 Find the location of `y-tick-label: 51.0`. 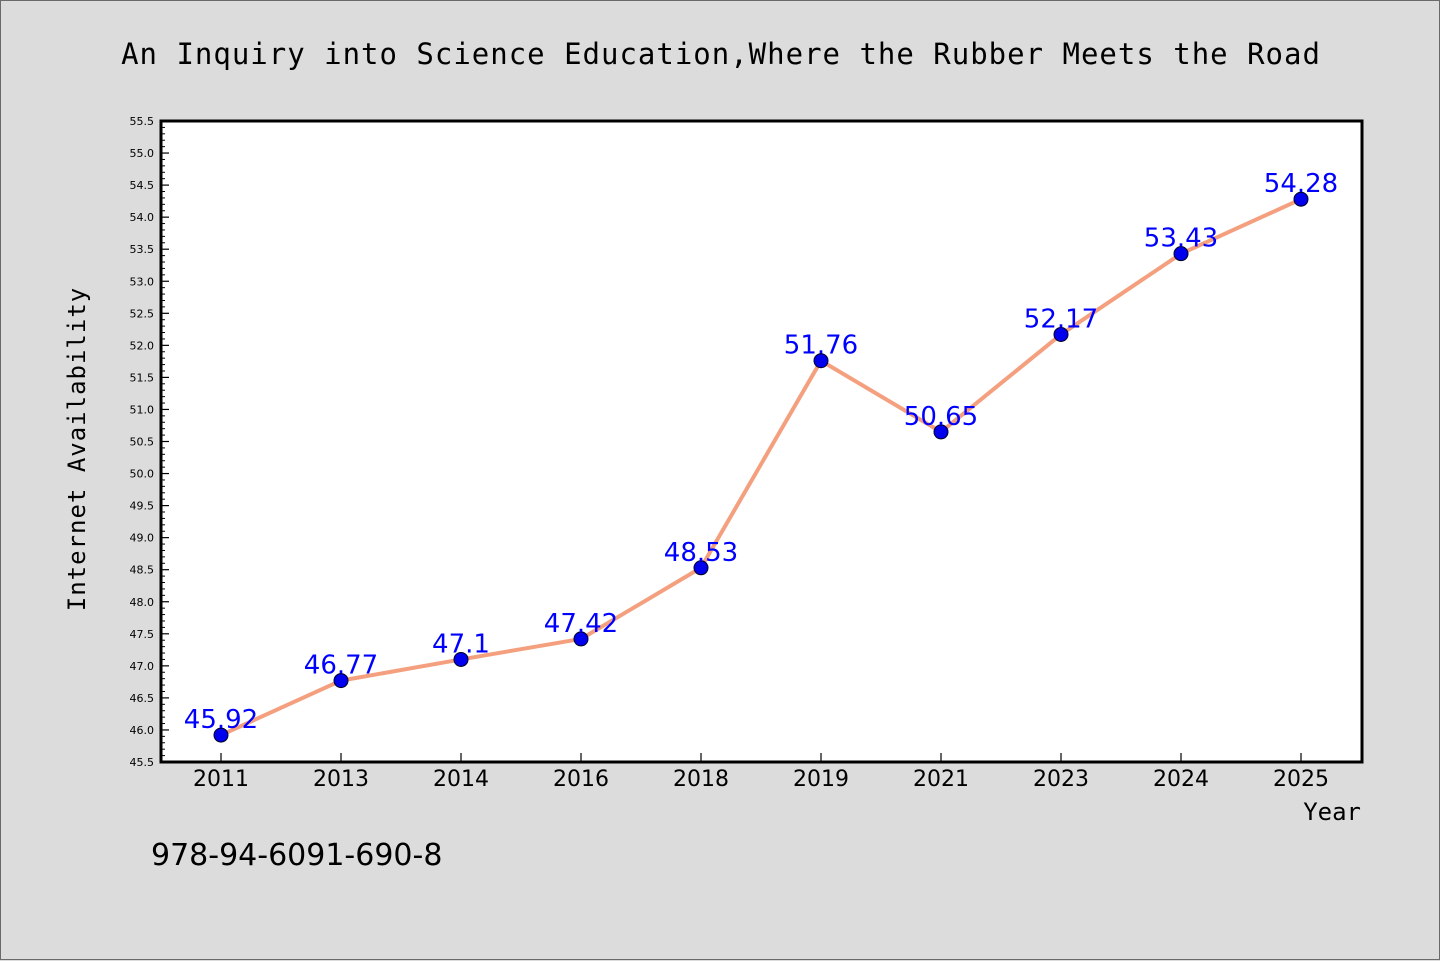

y-tick-label: 51.0 is located at coordinates (142, 409).